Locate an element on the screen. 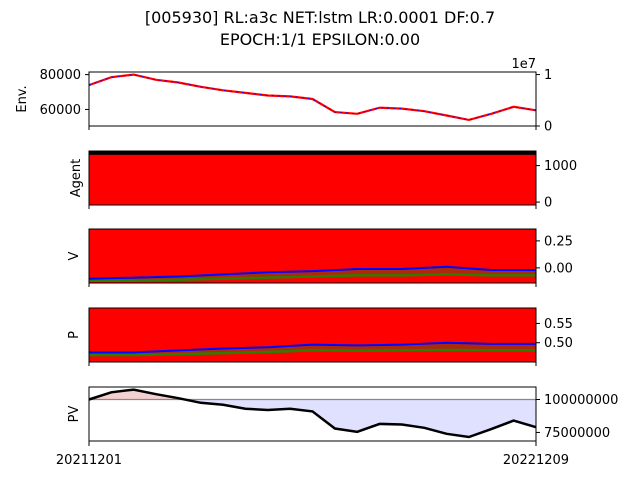 The width and height of the screenshot is (640, 480). value-band is located at coordinates (312, 273).